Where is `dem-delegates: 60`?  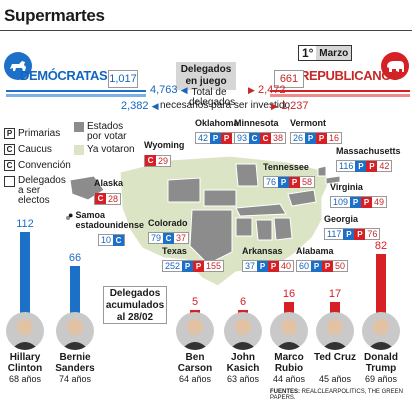
dem-delegates: 60 is located at coordinates (304, 266).